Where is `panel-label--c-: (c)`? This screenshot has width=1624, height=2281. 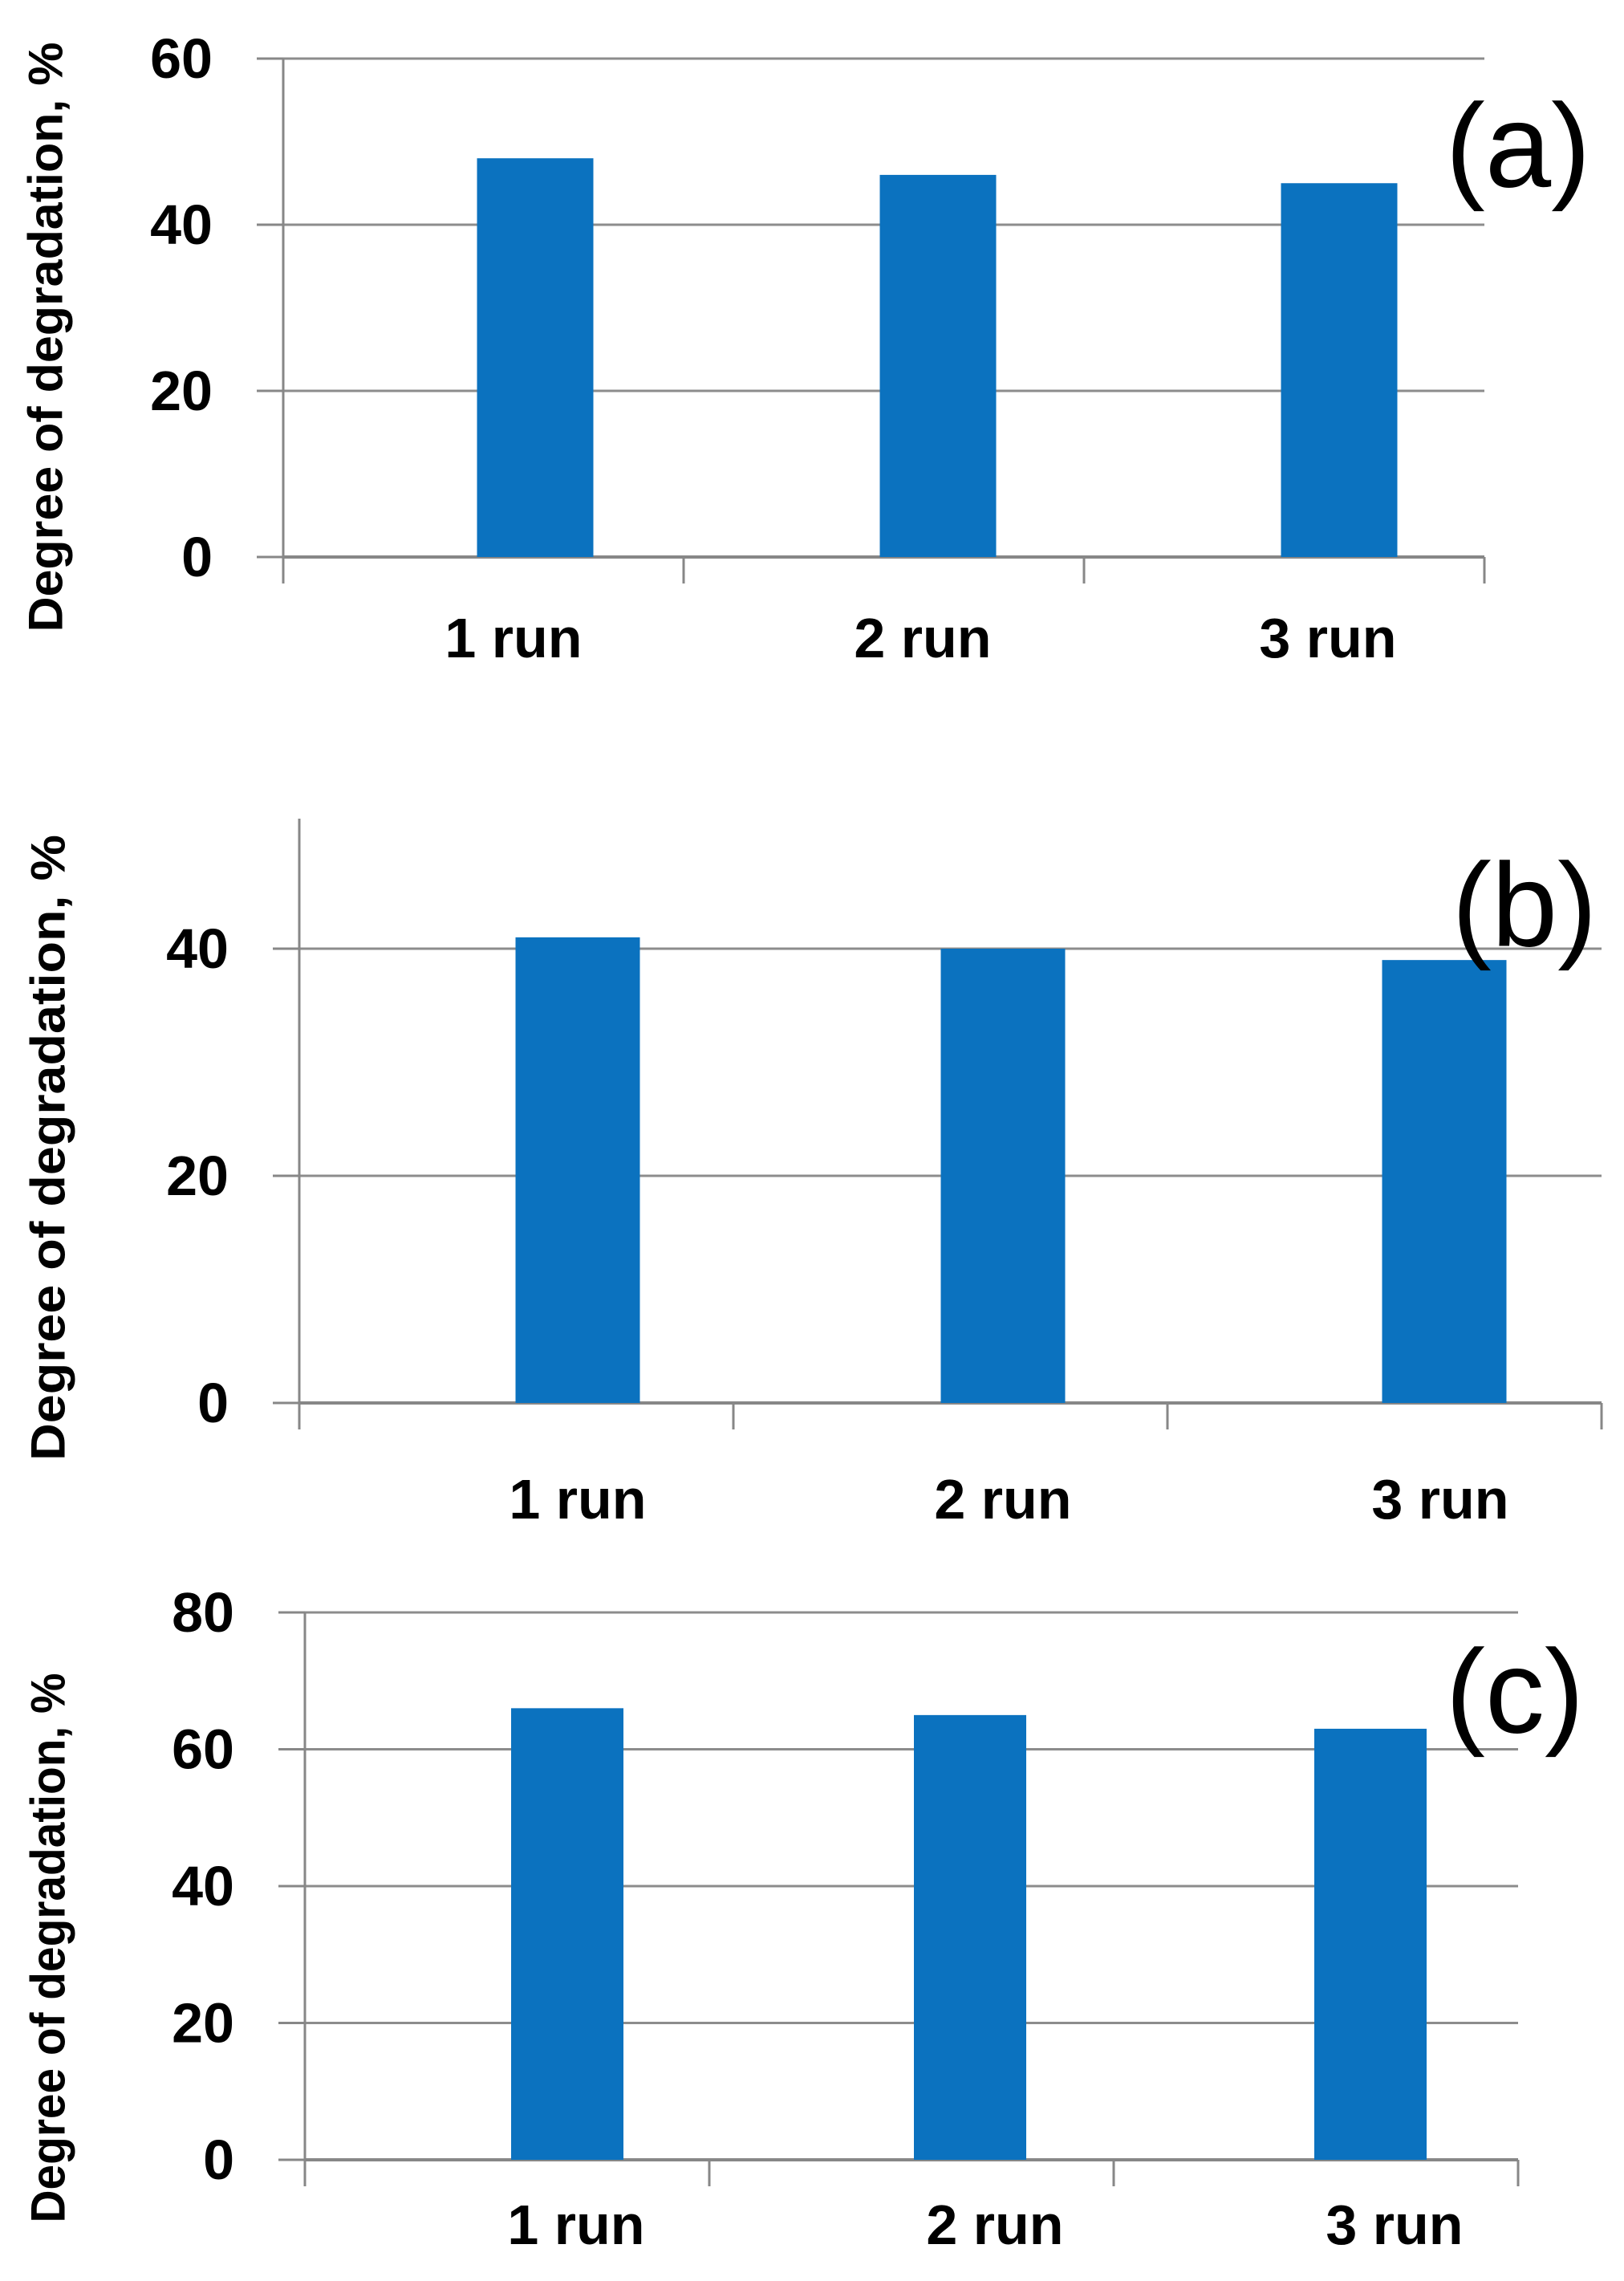 panel-label--c-: (c) is located at coordinates (1515, 1692).